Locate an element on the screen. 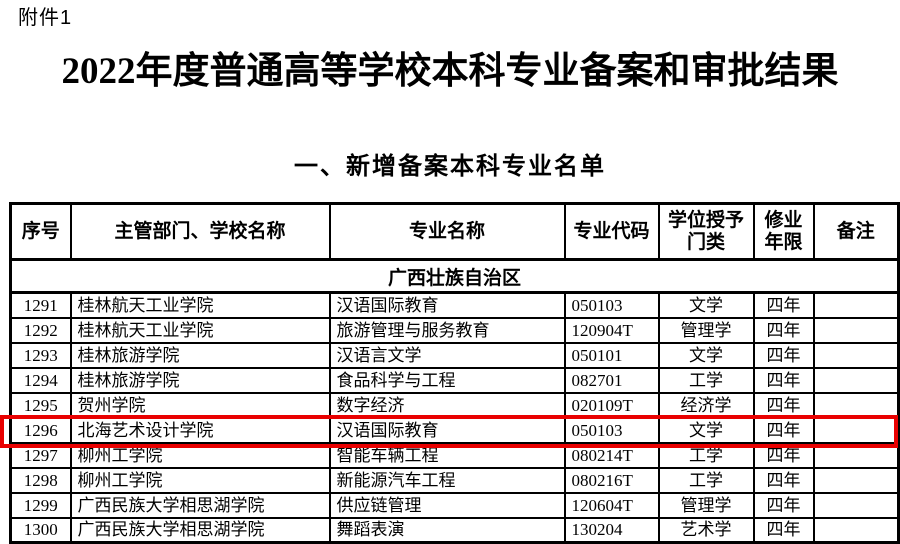  cell-no: 1297 is located at coordinates (40, 455).